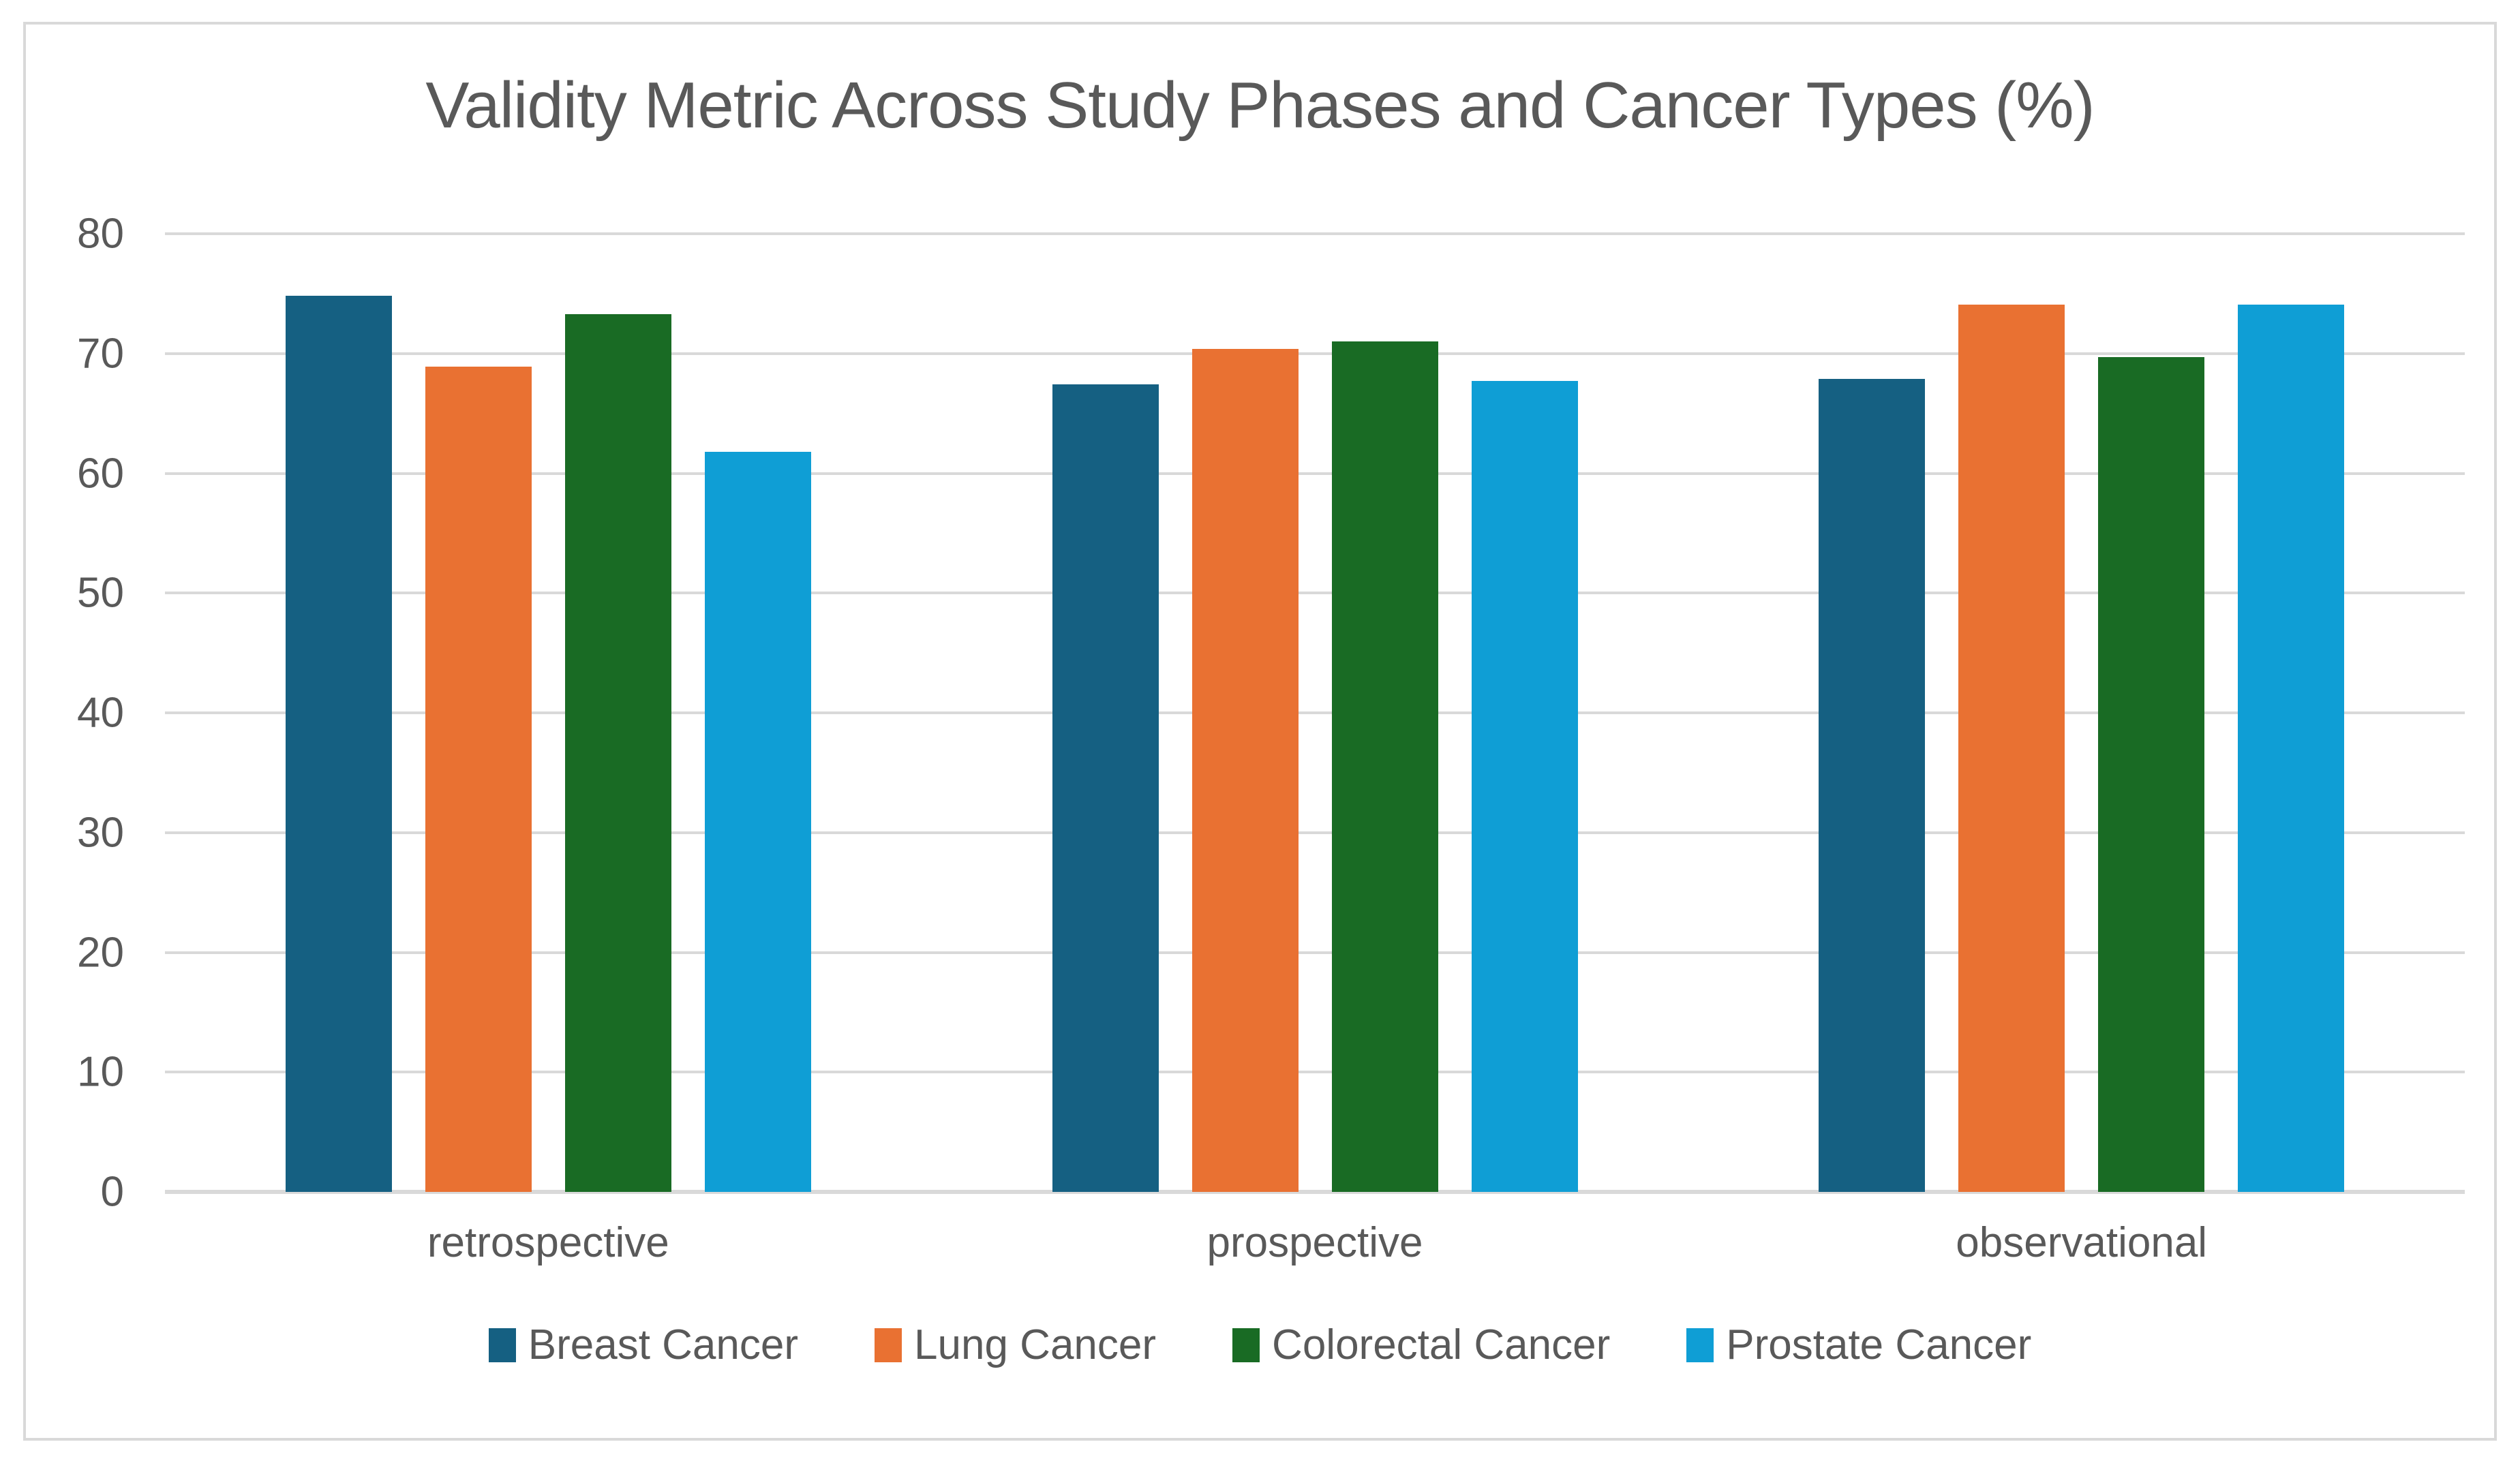 This screenshot has height=1457, width=2520. I want to click on legend-item-prostate-cancer: Prostate Cancer, so click(1858, 1345).